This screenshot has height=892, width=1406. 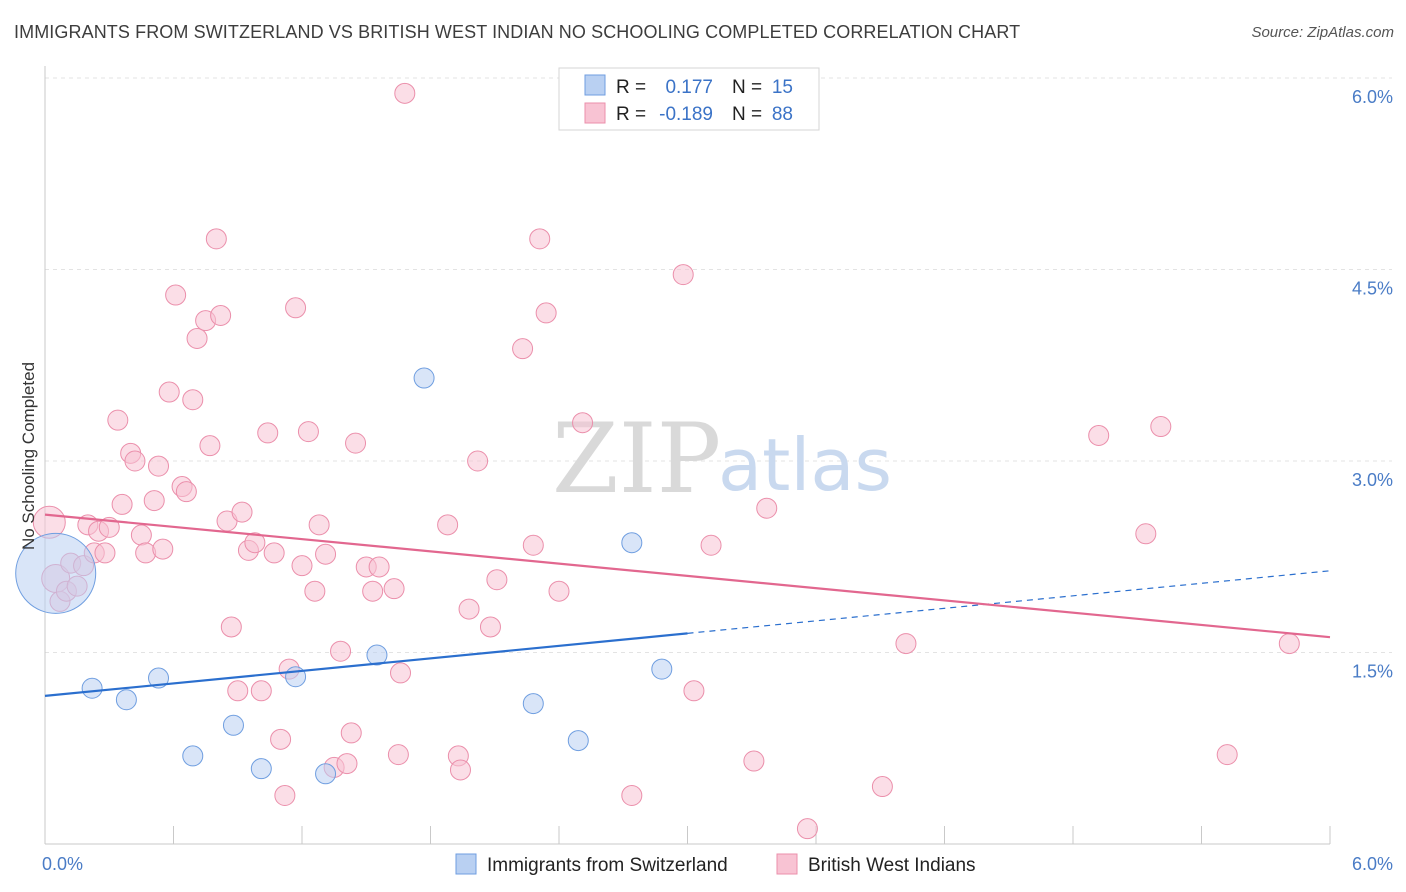 I want to click on y-tick-labels: 1.5% 3.0% 4.5% 6.0%, so click(x=1372, y=384).